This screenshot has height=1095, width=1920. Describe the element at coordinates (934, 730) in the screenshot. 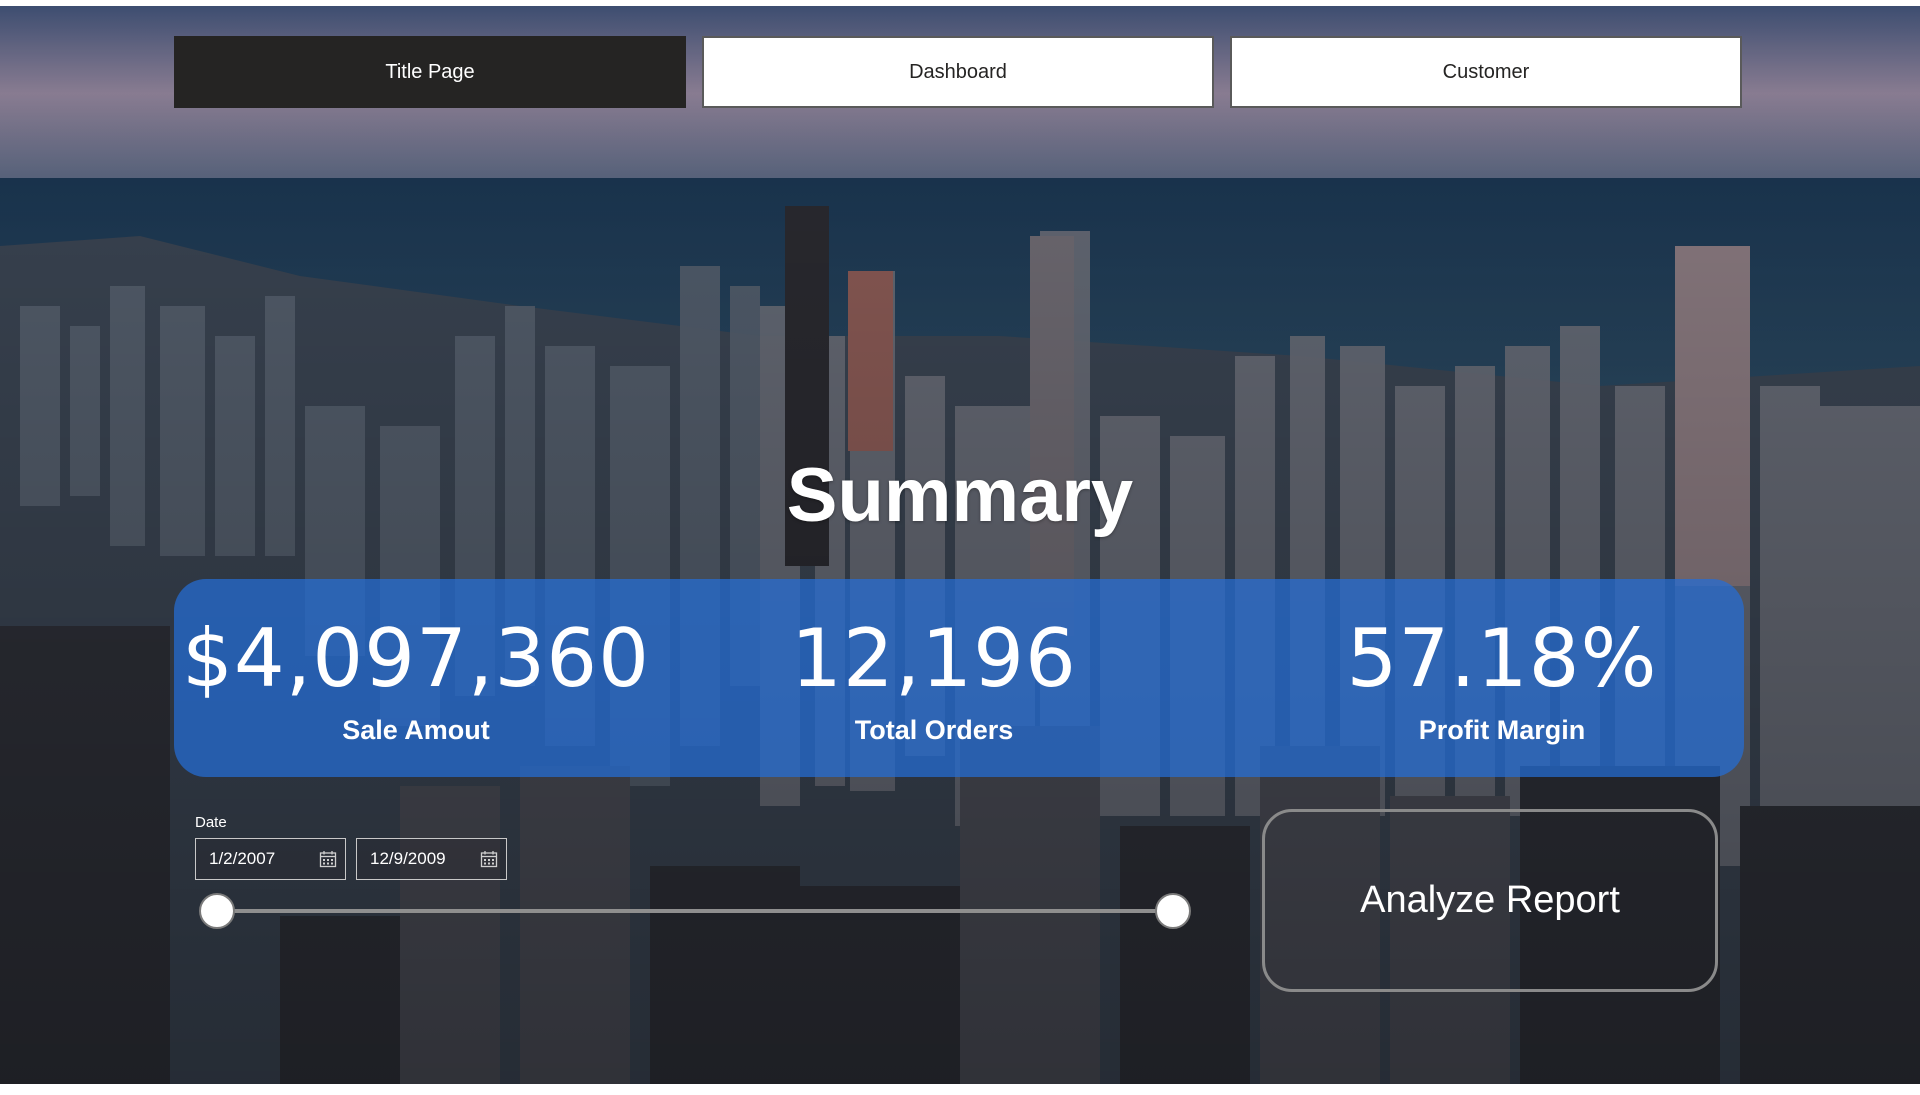

I see `kpi-label: Total Orders` at that location.